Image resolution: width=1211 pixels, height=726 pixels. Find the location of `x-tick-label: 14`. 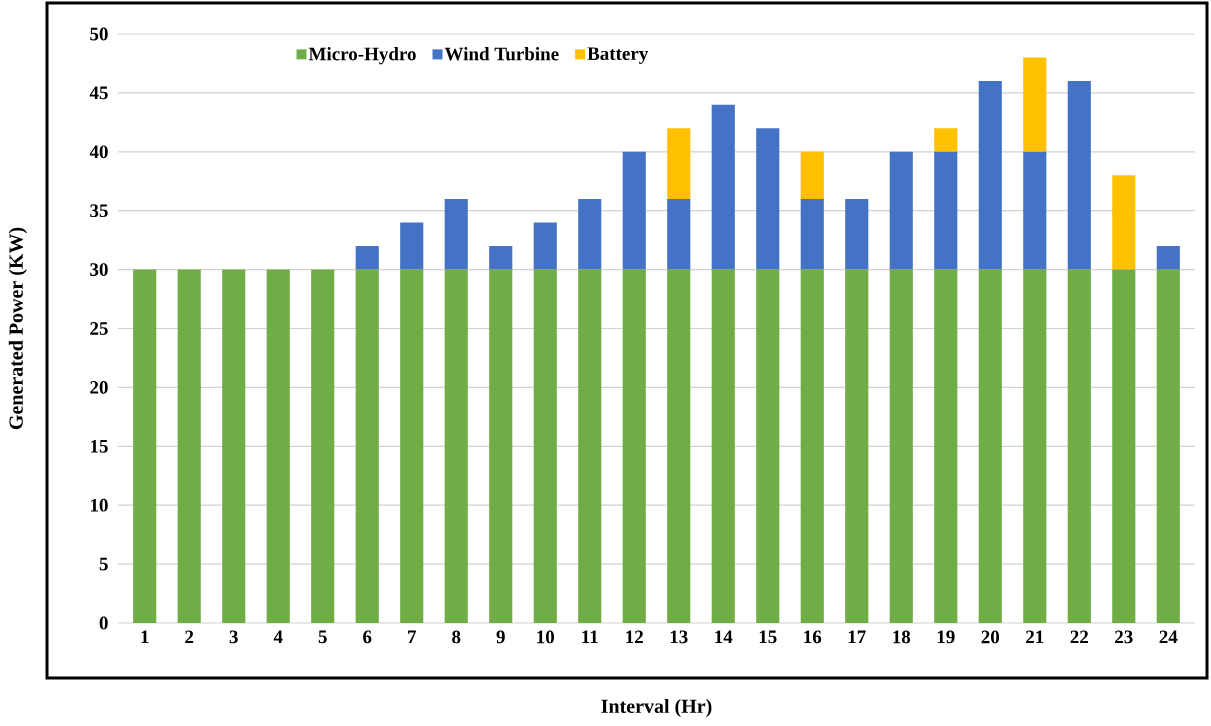

x-tick-label: 14 is located at coordinates (724, 637).